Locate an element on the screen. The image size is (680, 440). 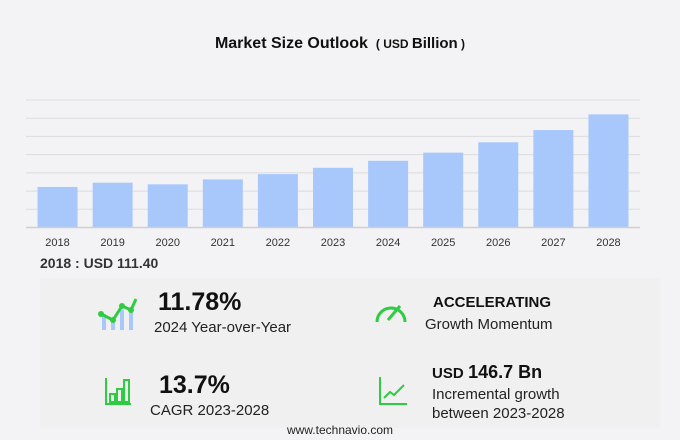
yoy-chart-icon is located at coordinates (118, 314).